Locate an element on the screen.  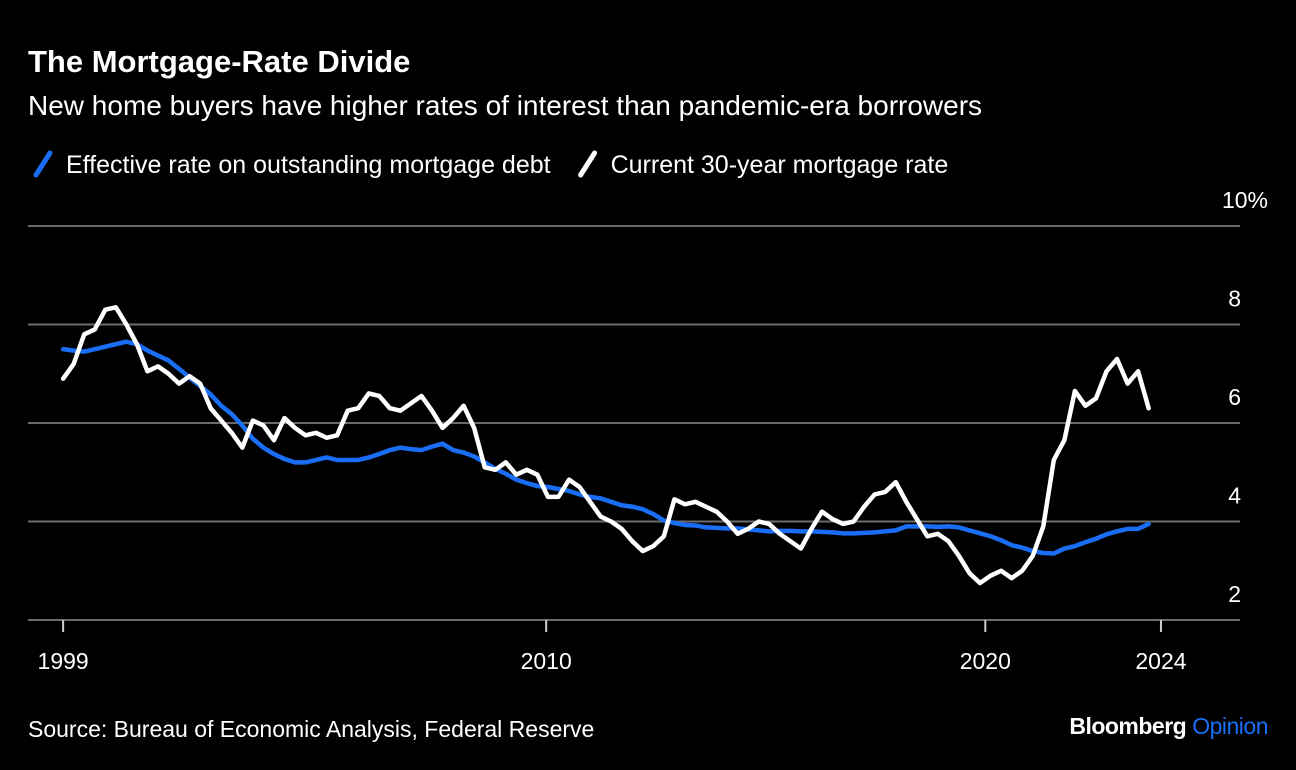
y-tick-label: 6 is located at coordinates (1234, 397).